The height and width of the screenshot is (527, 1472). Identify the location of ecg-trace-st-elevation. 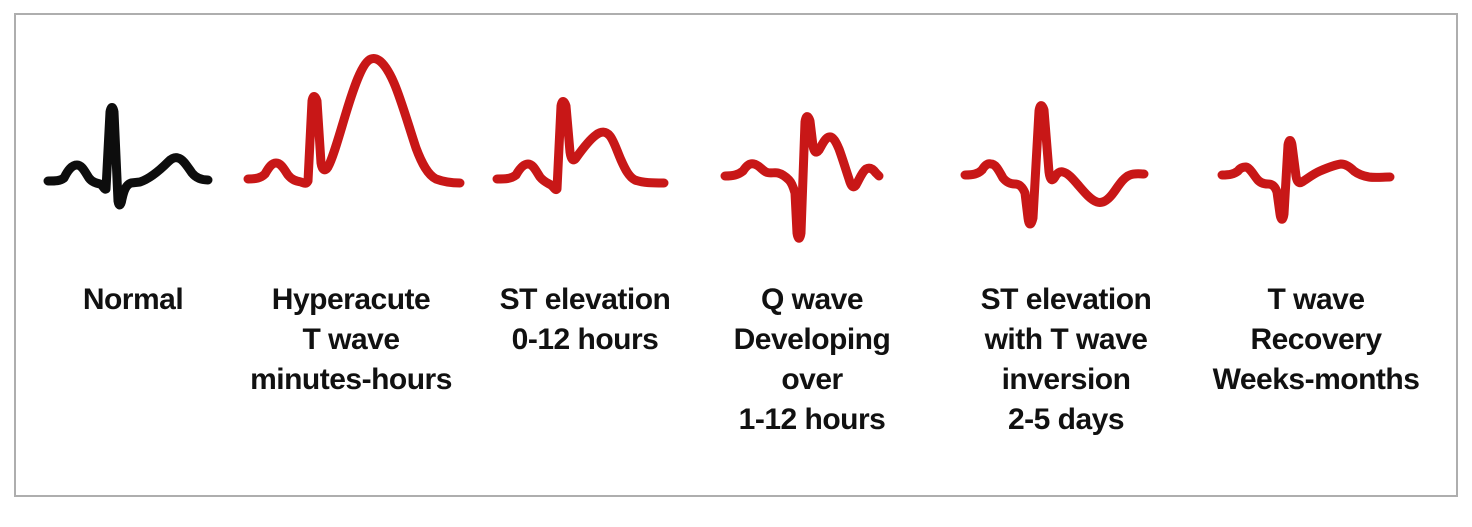
(580, 145).